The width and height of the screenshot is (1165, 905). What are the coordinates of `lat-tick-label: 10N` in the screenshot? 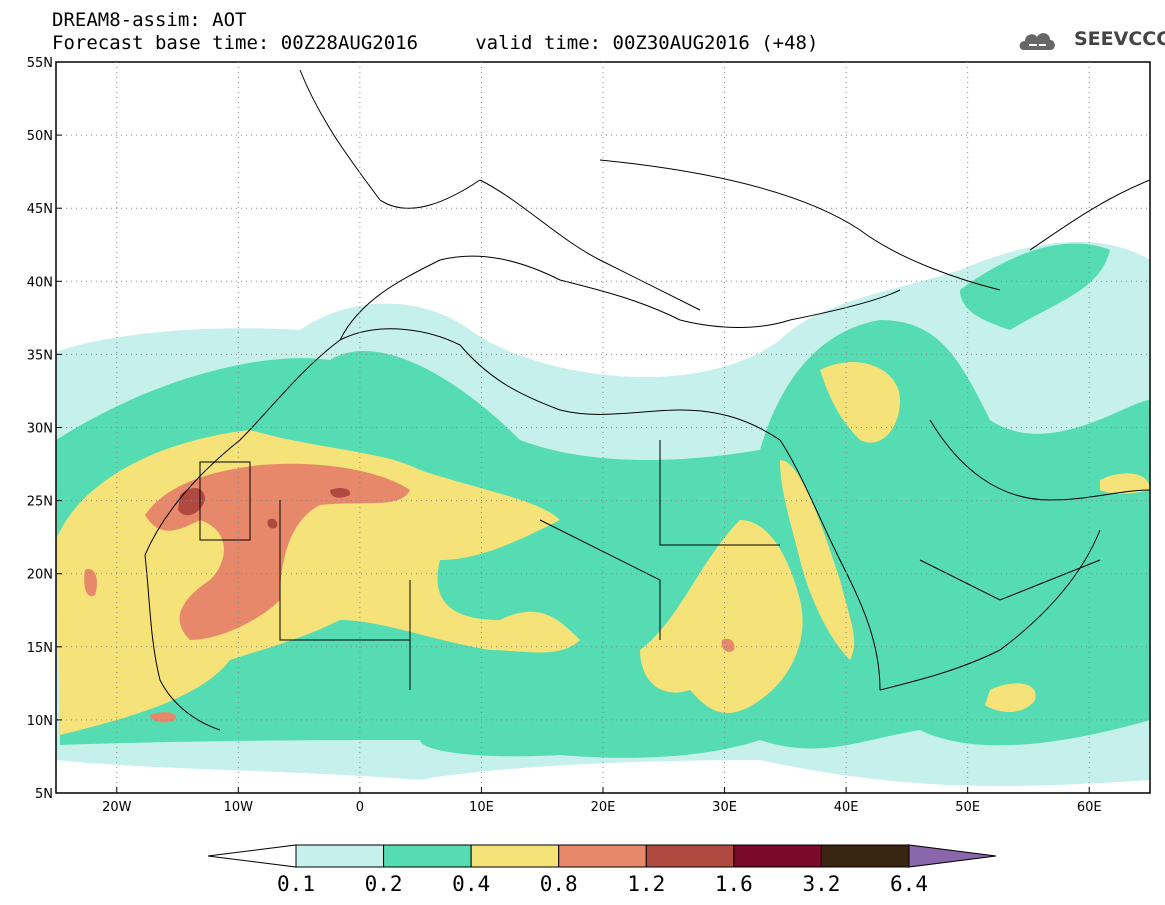 It's located at (40, 721).